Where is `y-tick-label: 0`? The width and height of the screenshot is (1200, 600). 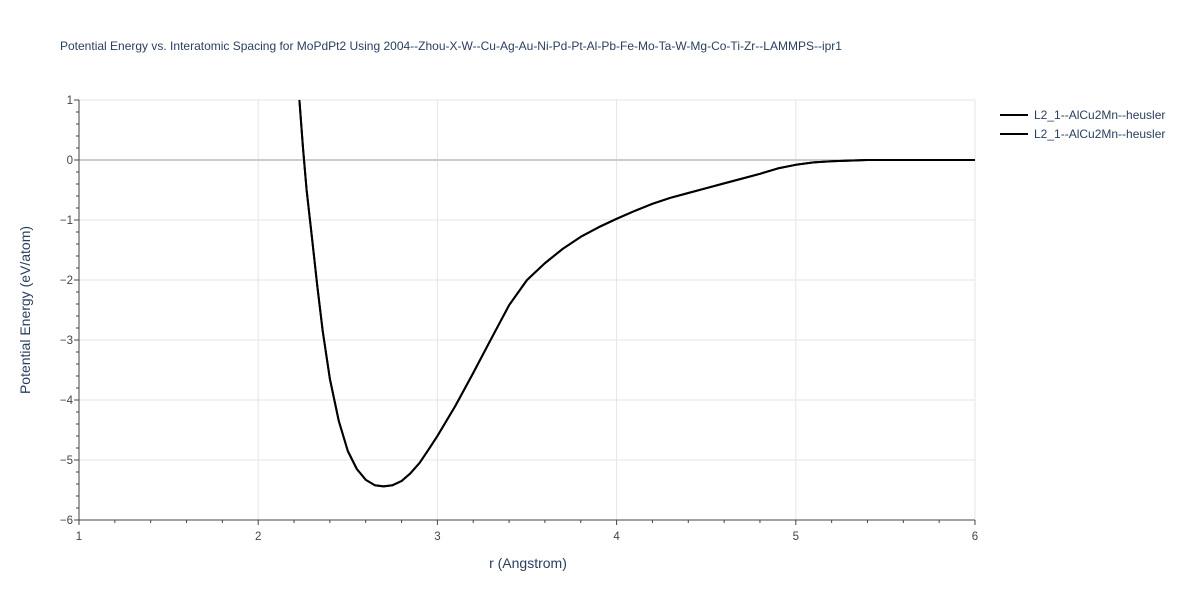 y-tick-label: 0 is located at coordinates (70, 161).